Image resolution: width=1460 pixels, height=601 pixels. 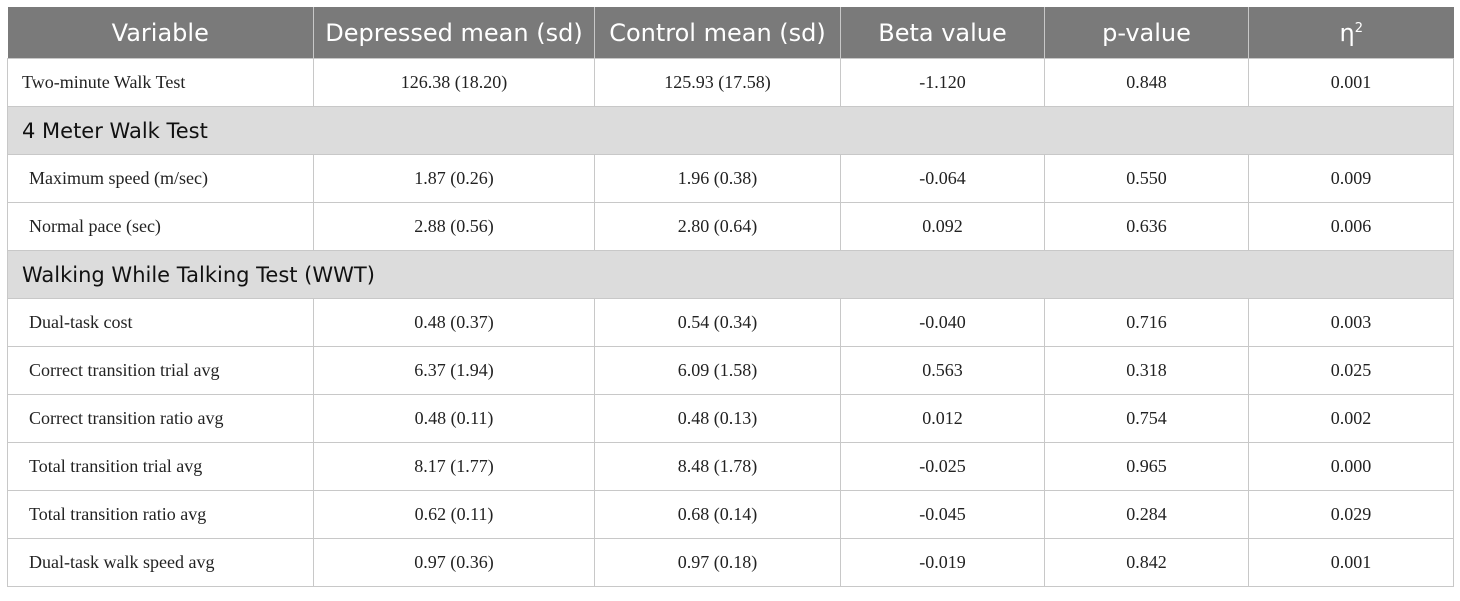 I want to click on cell-p: 0.848, so click(x=1146, y=82).